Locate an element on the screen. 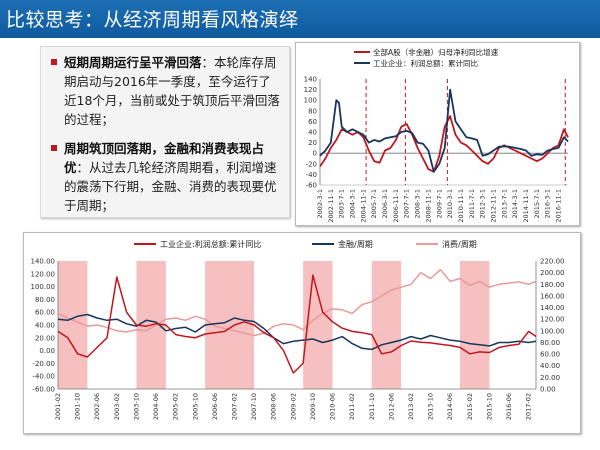 This screenshot has height=450, width=600. x-tick-label: 2009-02 is located at coordinates (293, 406).